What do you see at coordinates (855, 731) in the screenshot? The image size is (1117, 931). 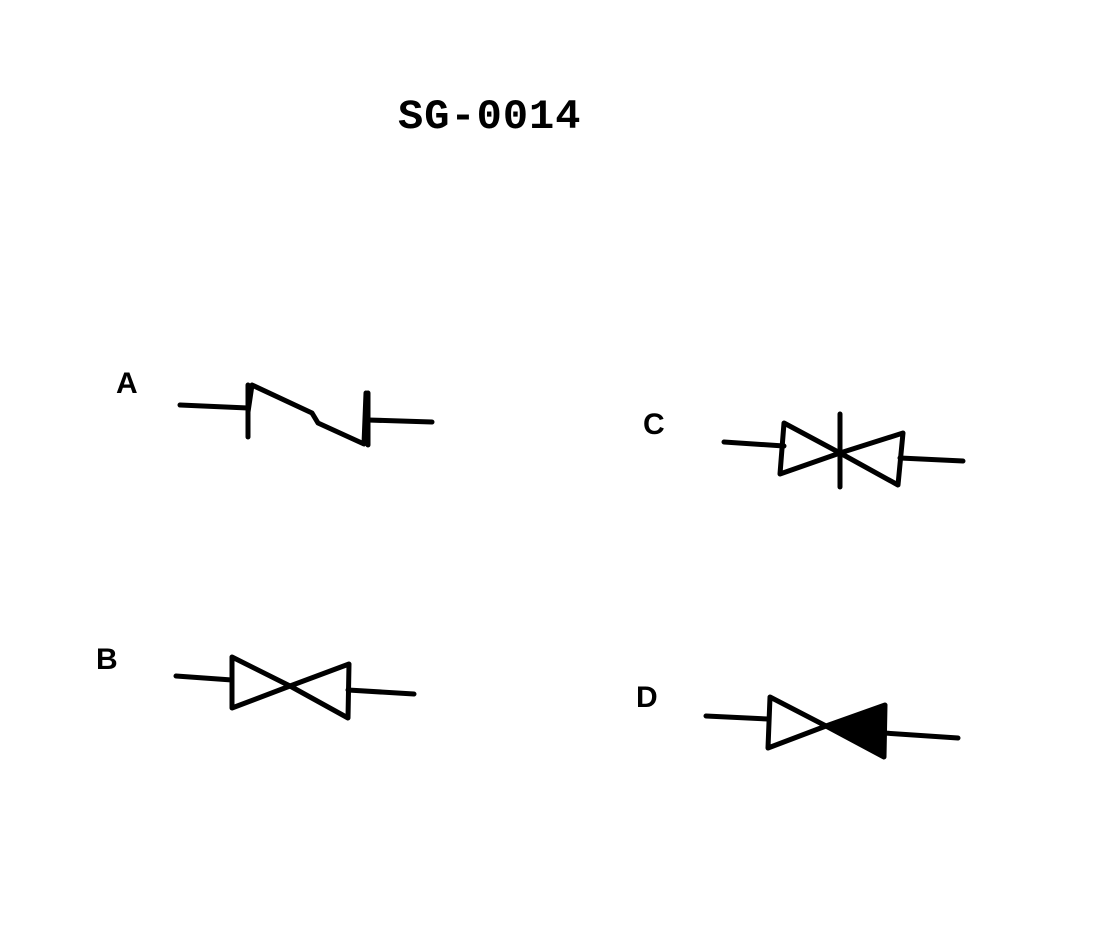 I see `symbol-d-filled-triangle` at bounding box center [855, 731].